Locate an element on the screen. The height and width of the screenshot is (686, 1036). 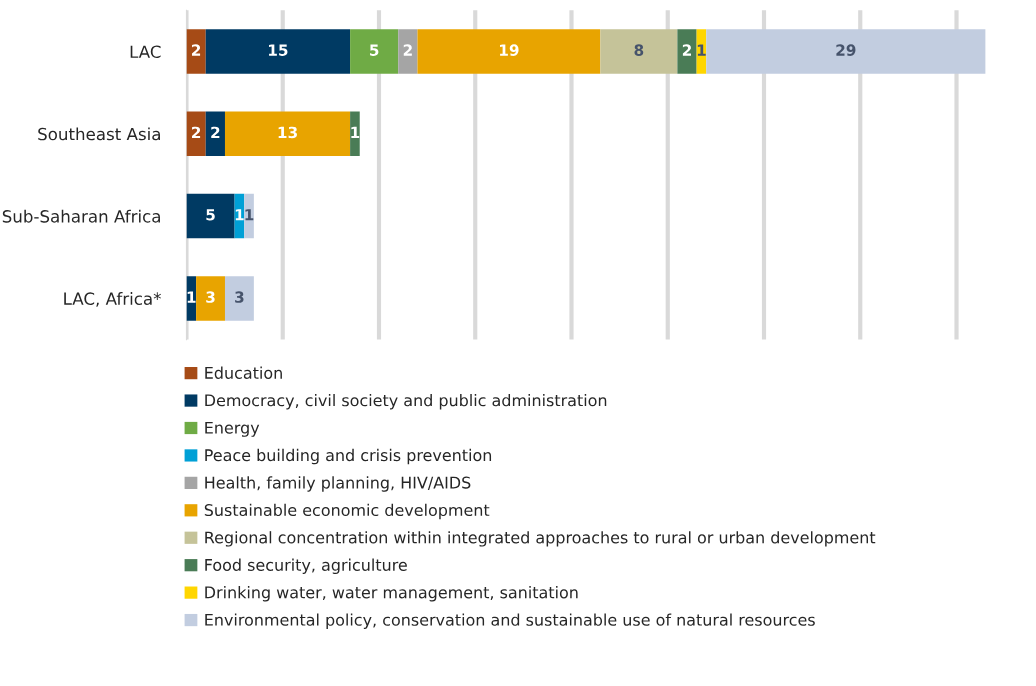
data-label: 19 is located at coordinates (509, 50).